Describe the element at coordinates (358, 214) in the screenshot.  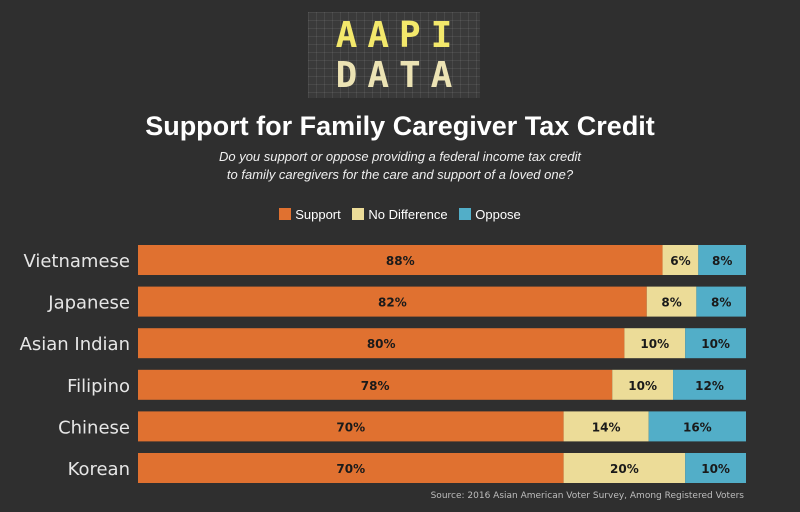
I see `legend-swatch-no-difference` at that location.